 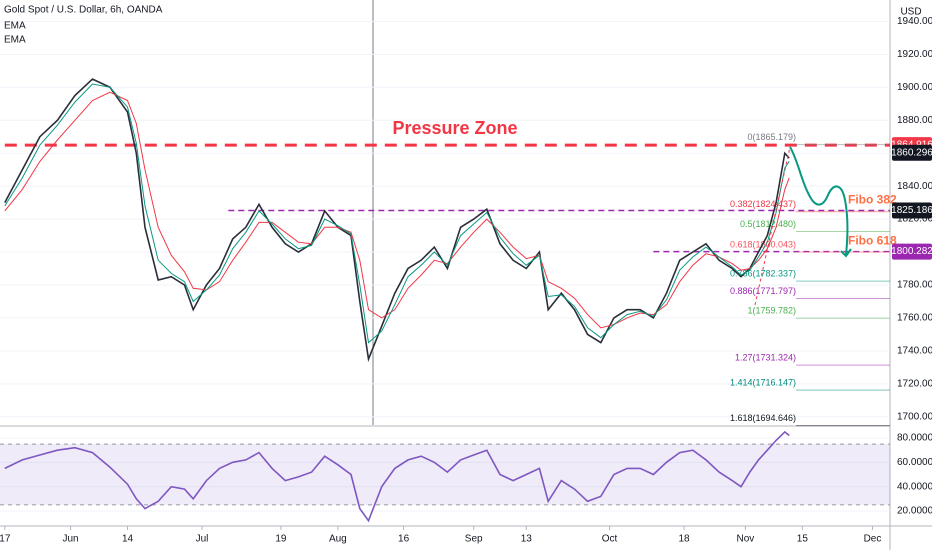 I want to click on fib-label: 0.5(1812.480), so click(x=768, y=224).